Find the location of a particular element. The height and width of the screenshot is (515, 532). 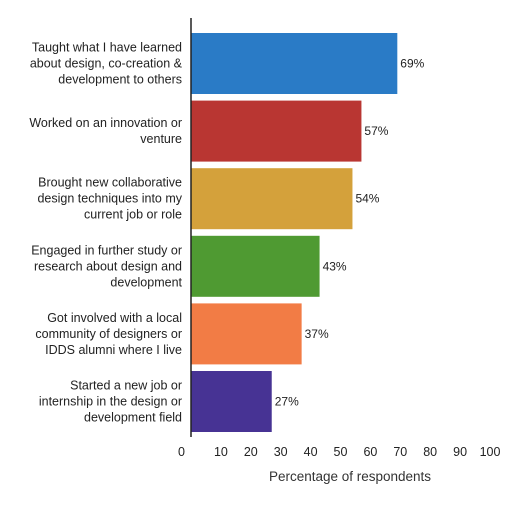

category-label-line: IDDS alumni where I live is located at coordinates (113, 350).